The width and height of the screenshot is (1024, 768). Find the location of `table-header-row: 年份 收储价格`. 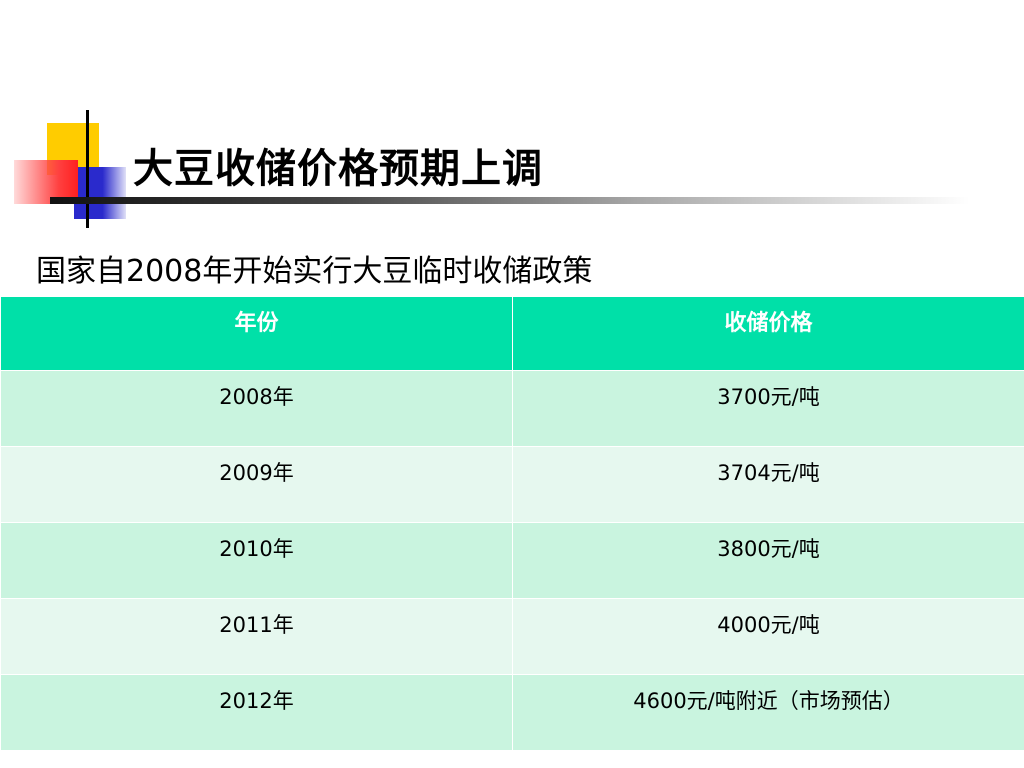

table-header-row: 年份 收储价格 is located at coordinates (512, 333).